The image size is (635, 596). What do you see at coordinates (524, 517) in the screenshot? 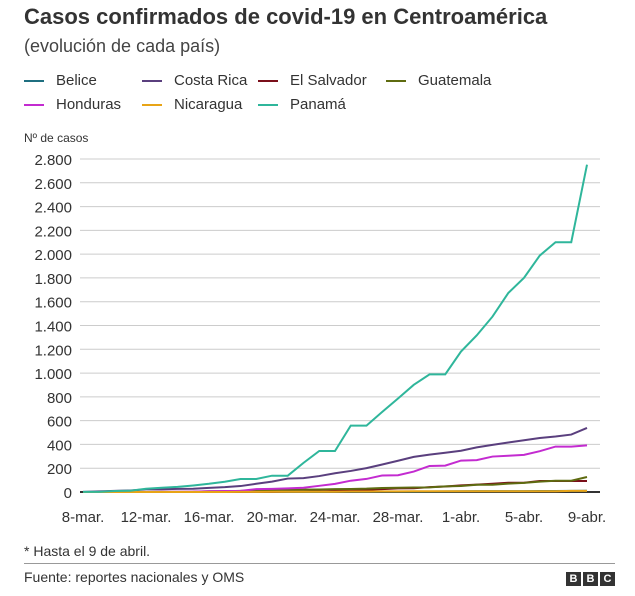
I see `x-tick-label: 5-abr.` at bounding box center [524, 517].